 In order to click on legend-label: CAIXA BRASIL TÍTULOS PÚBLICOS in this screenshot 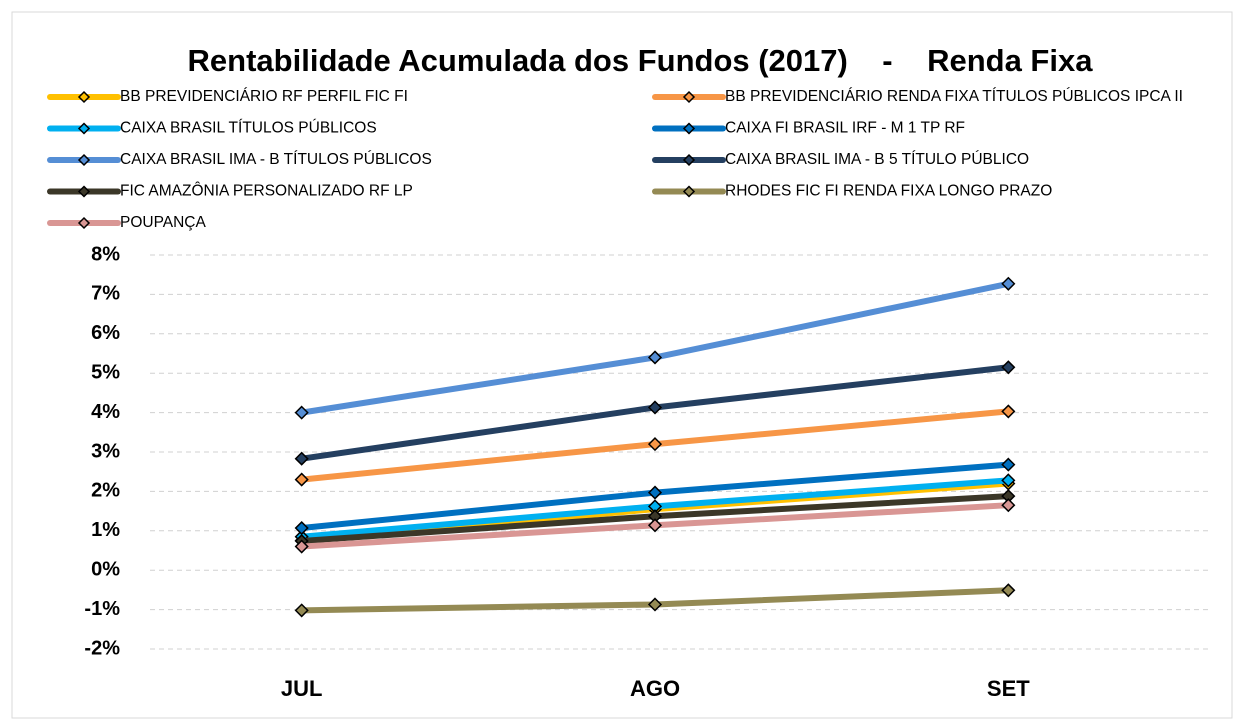, I will do `click(248, 128)`.